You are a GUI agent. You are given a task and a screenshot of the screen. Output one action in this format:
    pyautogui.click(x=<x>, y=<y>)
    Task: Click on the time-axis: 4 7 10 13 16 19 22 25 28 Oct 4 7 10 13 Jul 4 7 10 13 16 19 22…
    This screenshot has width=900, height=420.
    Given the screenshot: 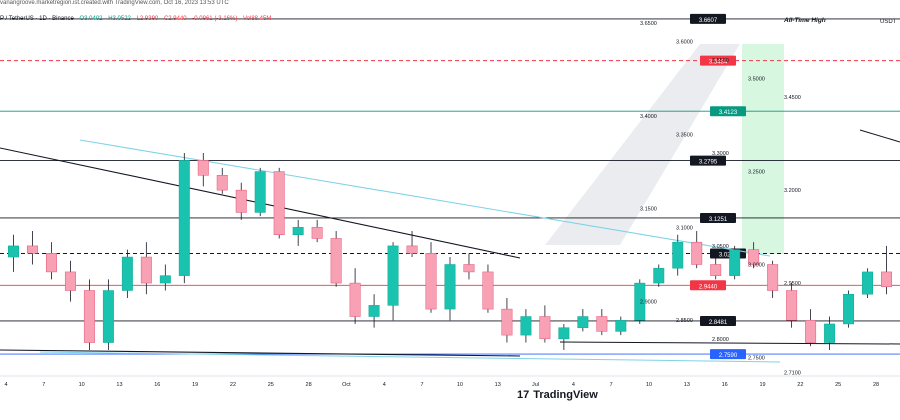 What is the action you would take?
    pyautogui.click(x=441, y=385)
    